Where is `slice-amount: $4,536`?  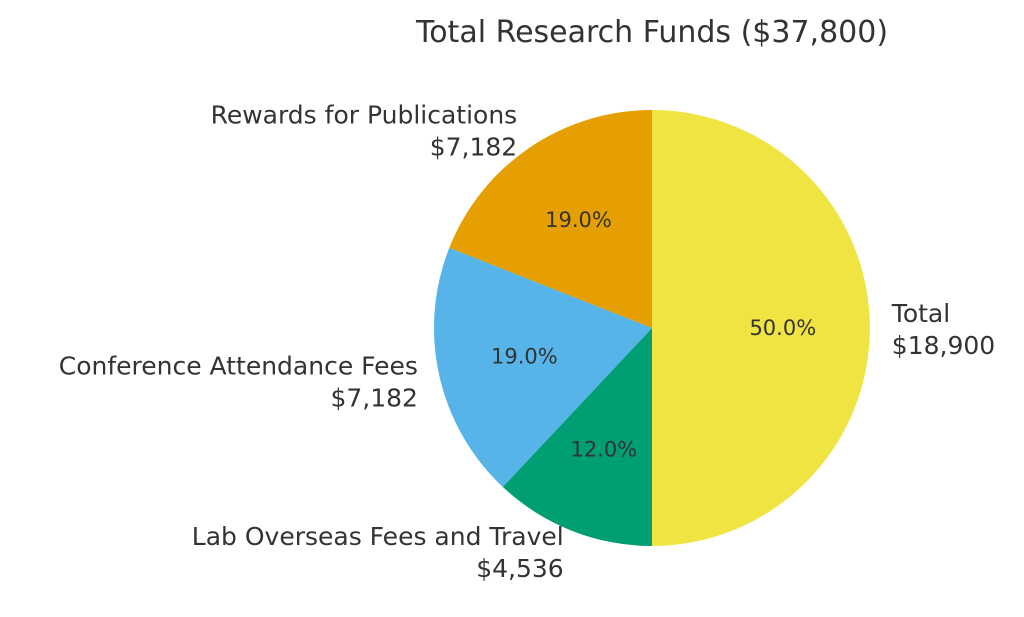
slice-amount: $4,536 is located at coordinates (519, 568).